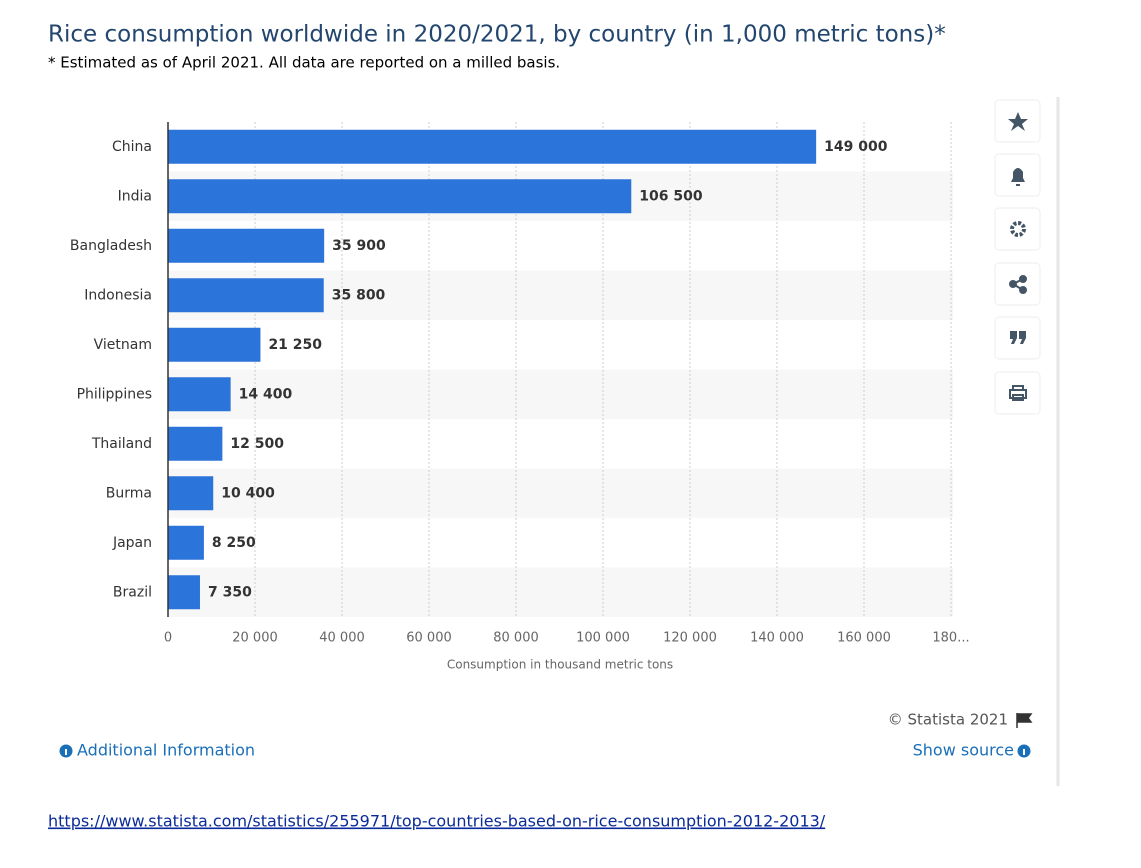 The image size is (1141, 868). Describe the element at coordinates (603, 638) in the screenshot. I see `x-tick-label: 100 000` at that location.